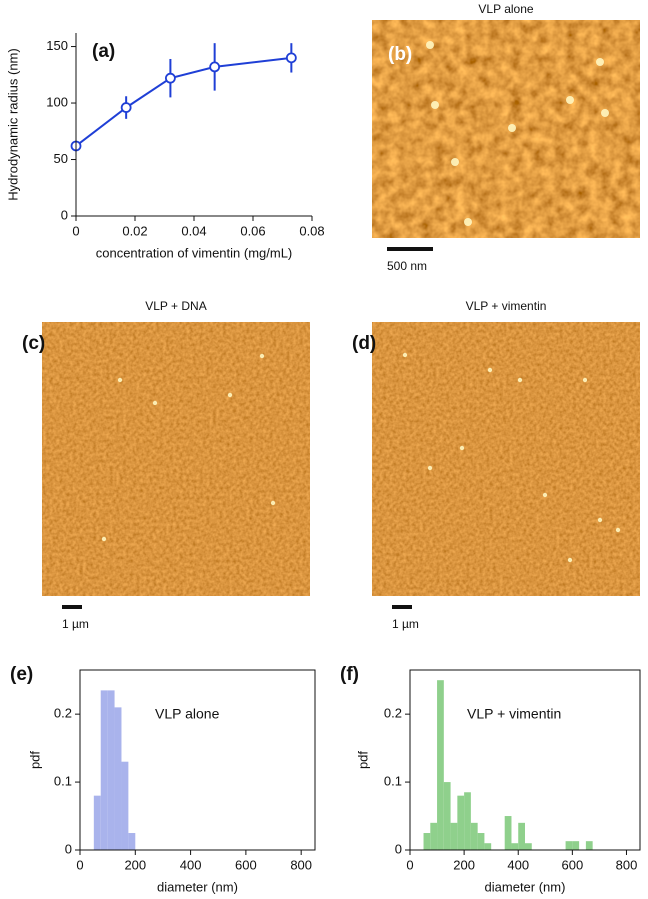  Describe the element at coordinates (187, 714) in the screenshot. I see `annotation: VLP alone` at that location.